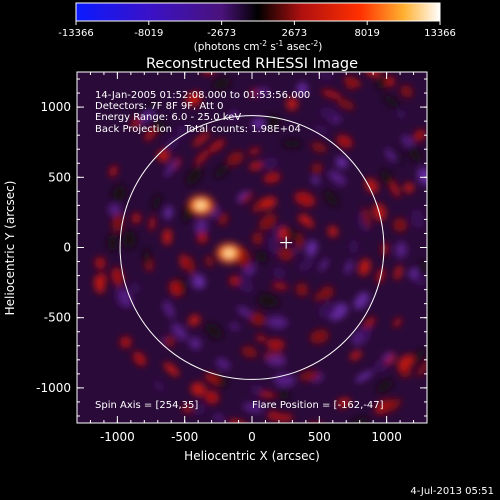  Describe the element at coordinates (159, 106) in the screenshot. I see `annotation-detectors: Detectors: 7F 8F 9F, Att 0` at that location.